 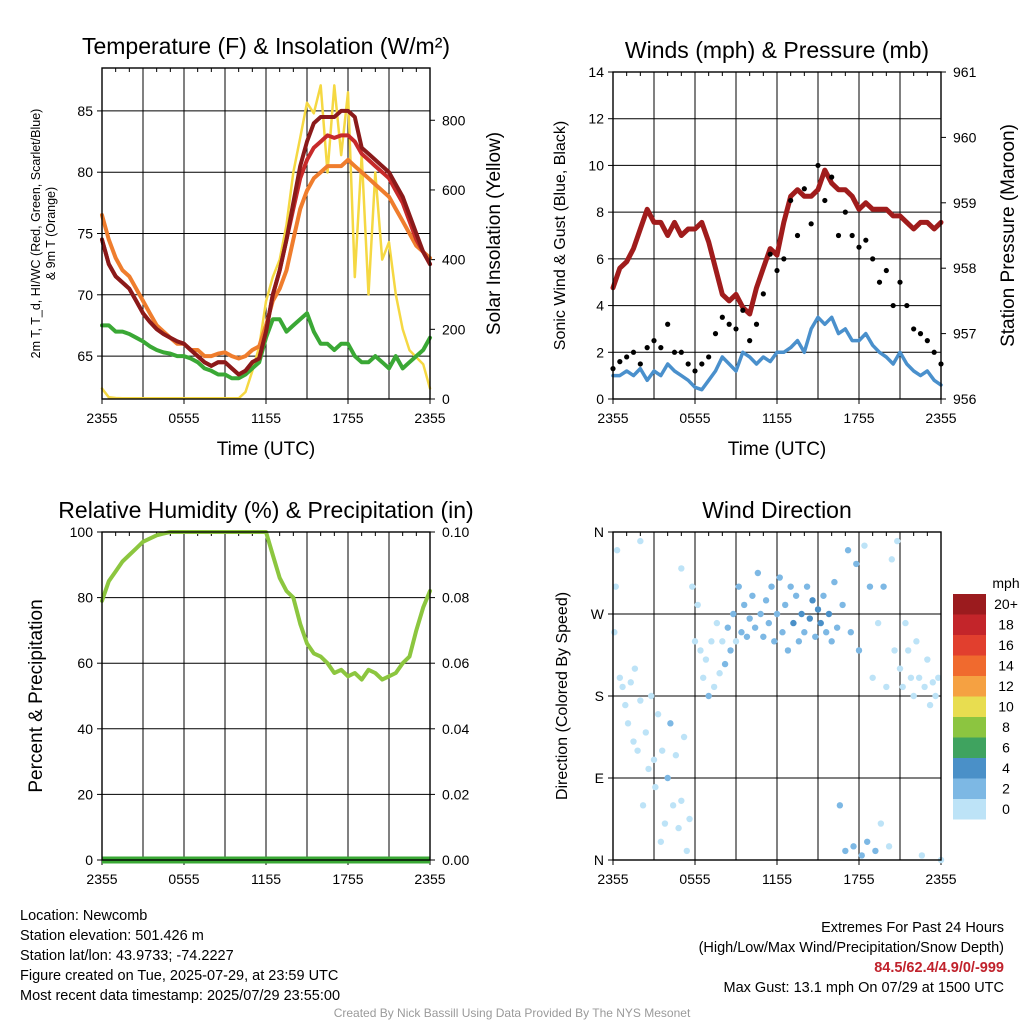 I want to click on y-tick-label: 100, so click(x=82, y=532).